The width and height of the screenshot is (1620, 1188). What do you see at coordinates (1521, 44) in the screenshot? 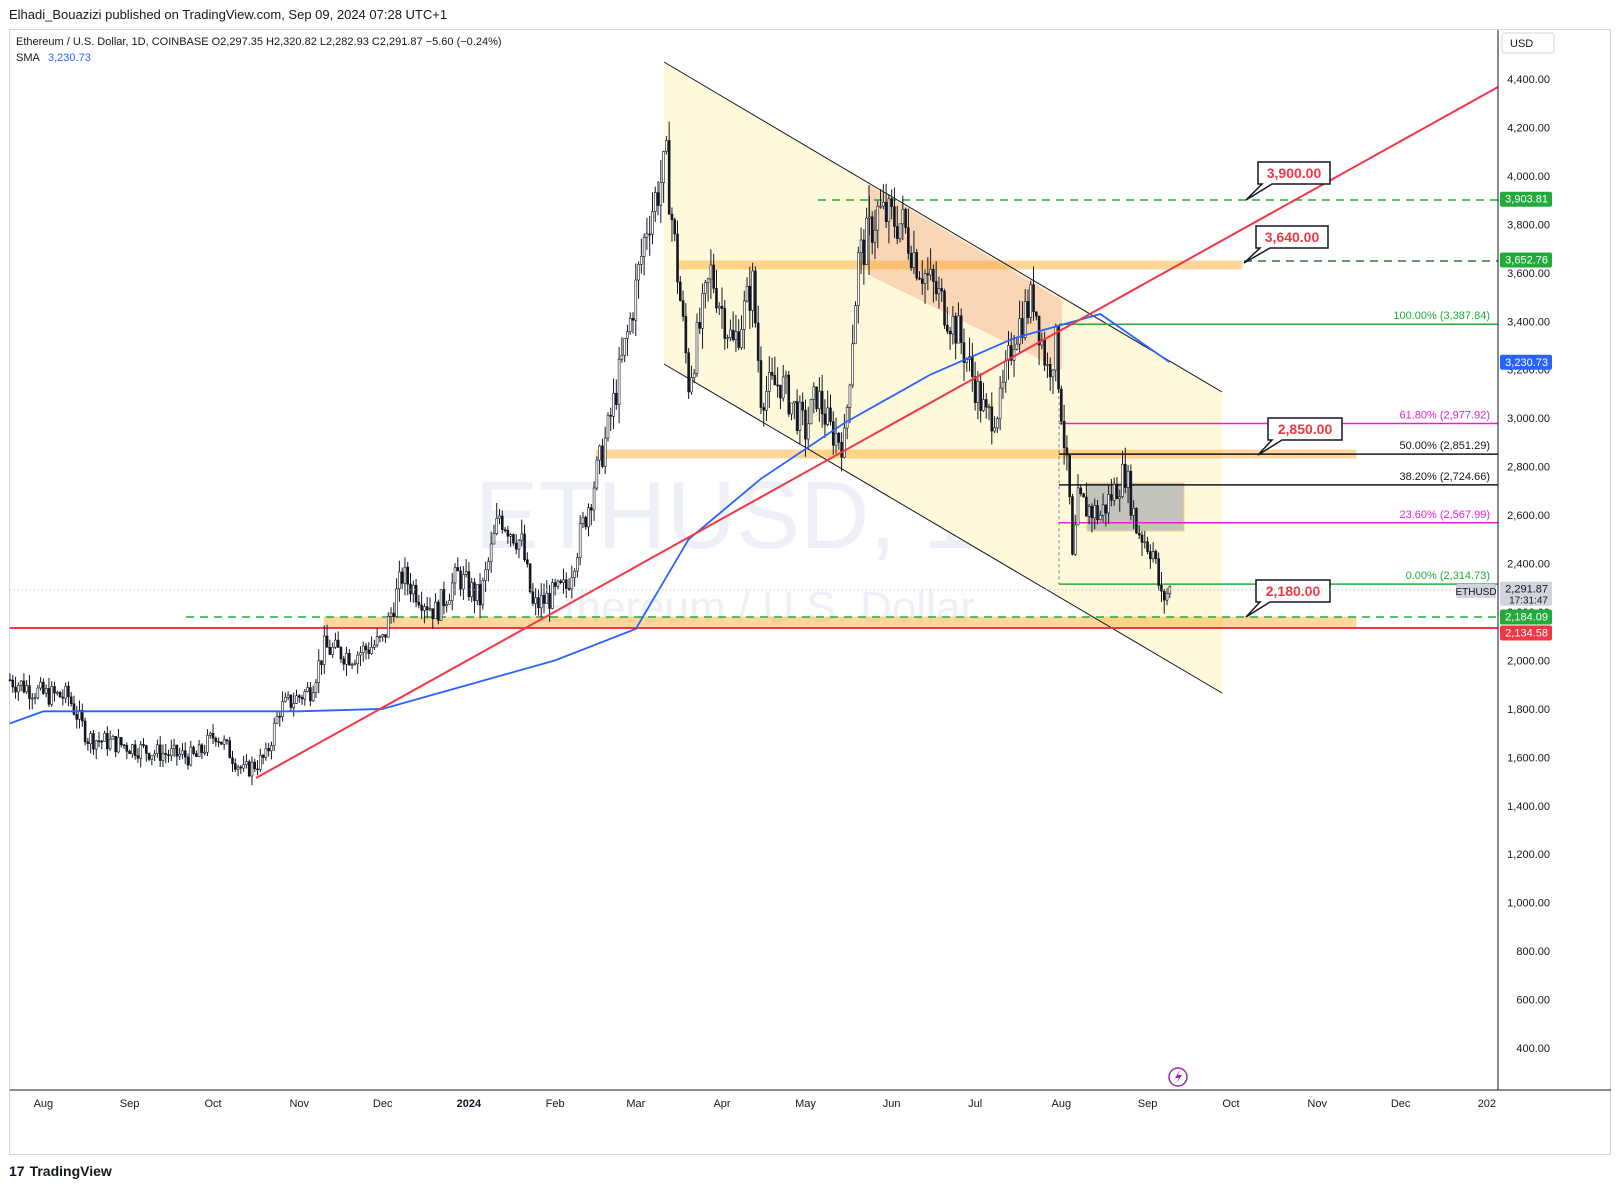
I see `currency-label: USD` at bounding box center [1521, 44].